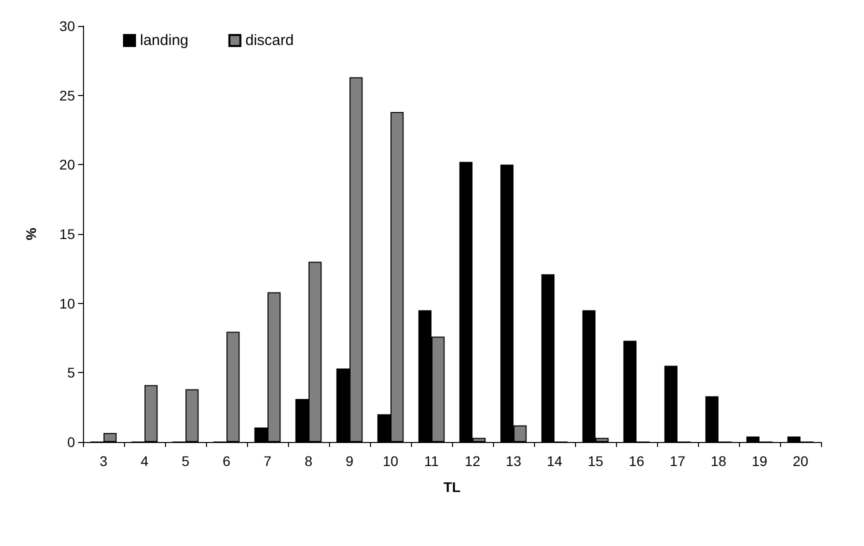  Describe the element at coordinates (67, 303) in the screenshot. I see `y-tick-label: 10` at that location.